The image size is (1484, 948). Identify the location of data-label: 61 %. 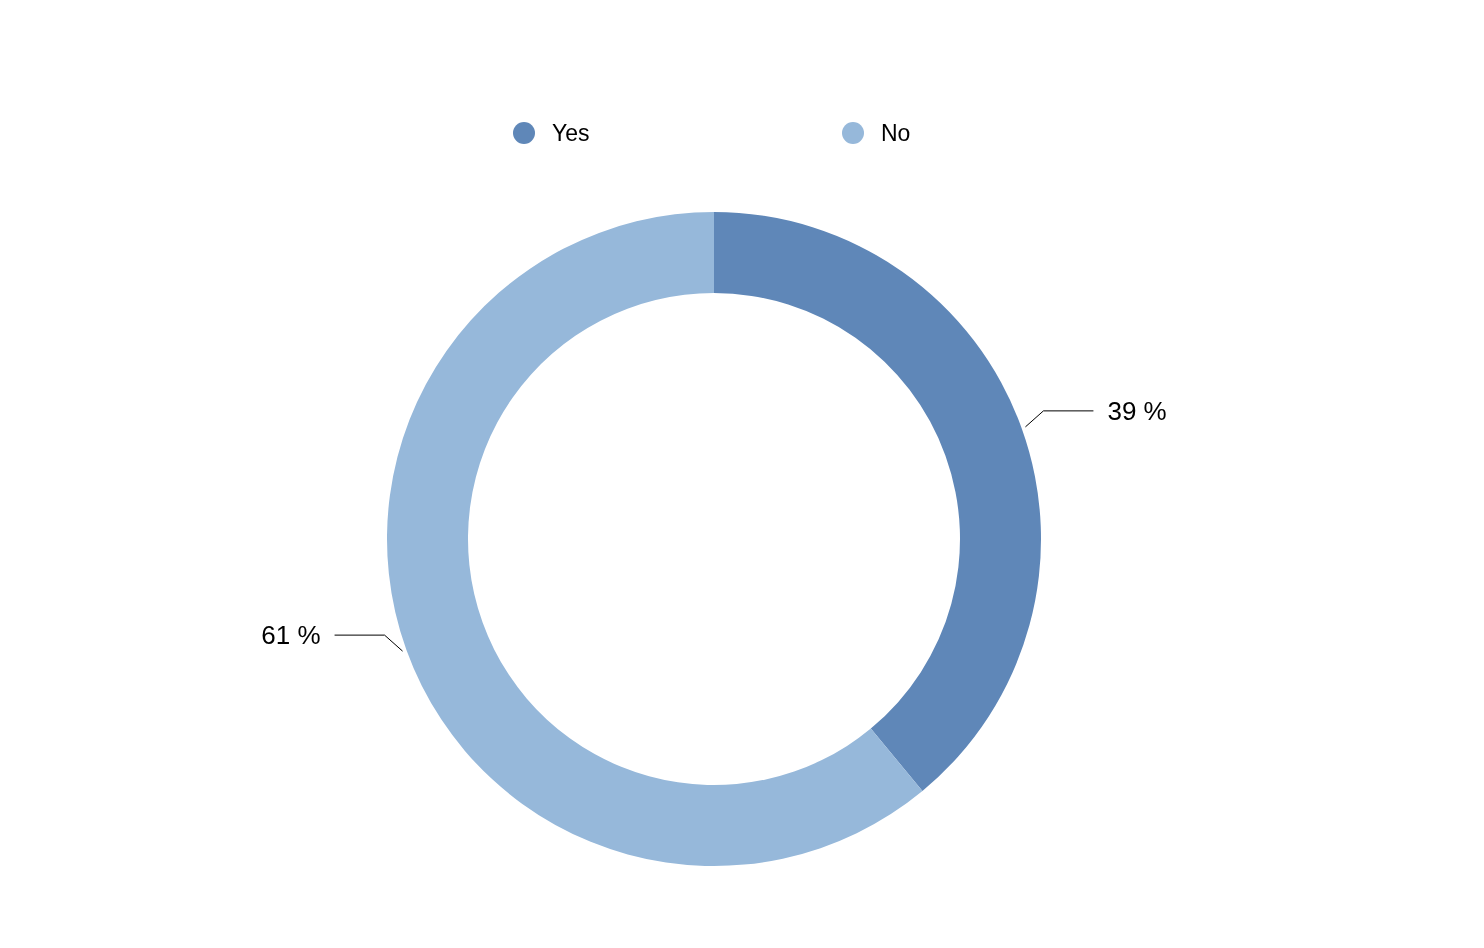
(291, 635).